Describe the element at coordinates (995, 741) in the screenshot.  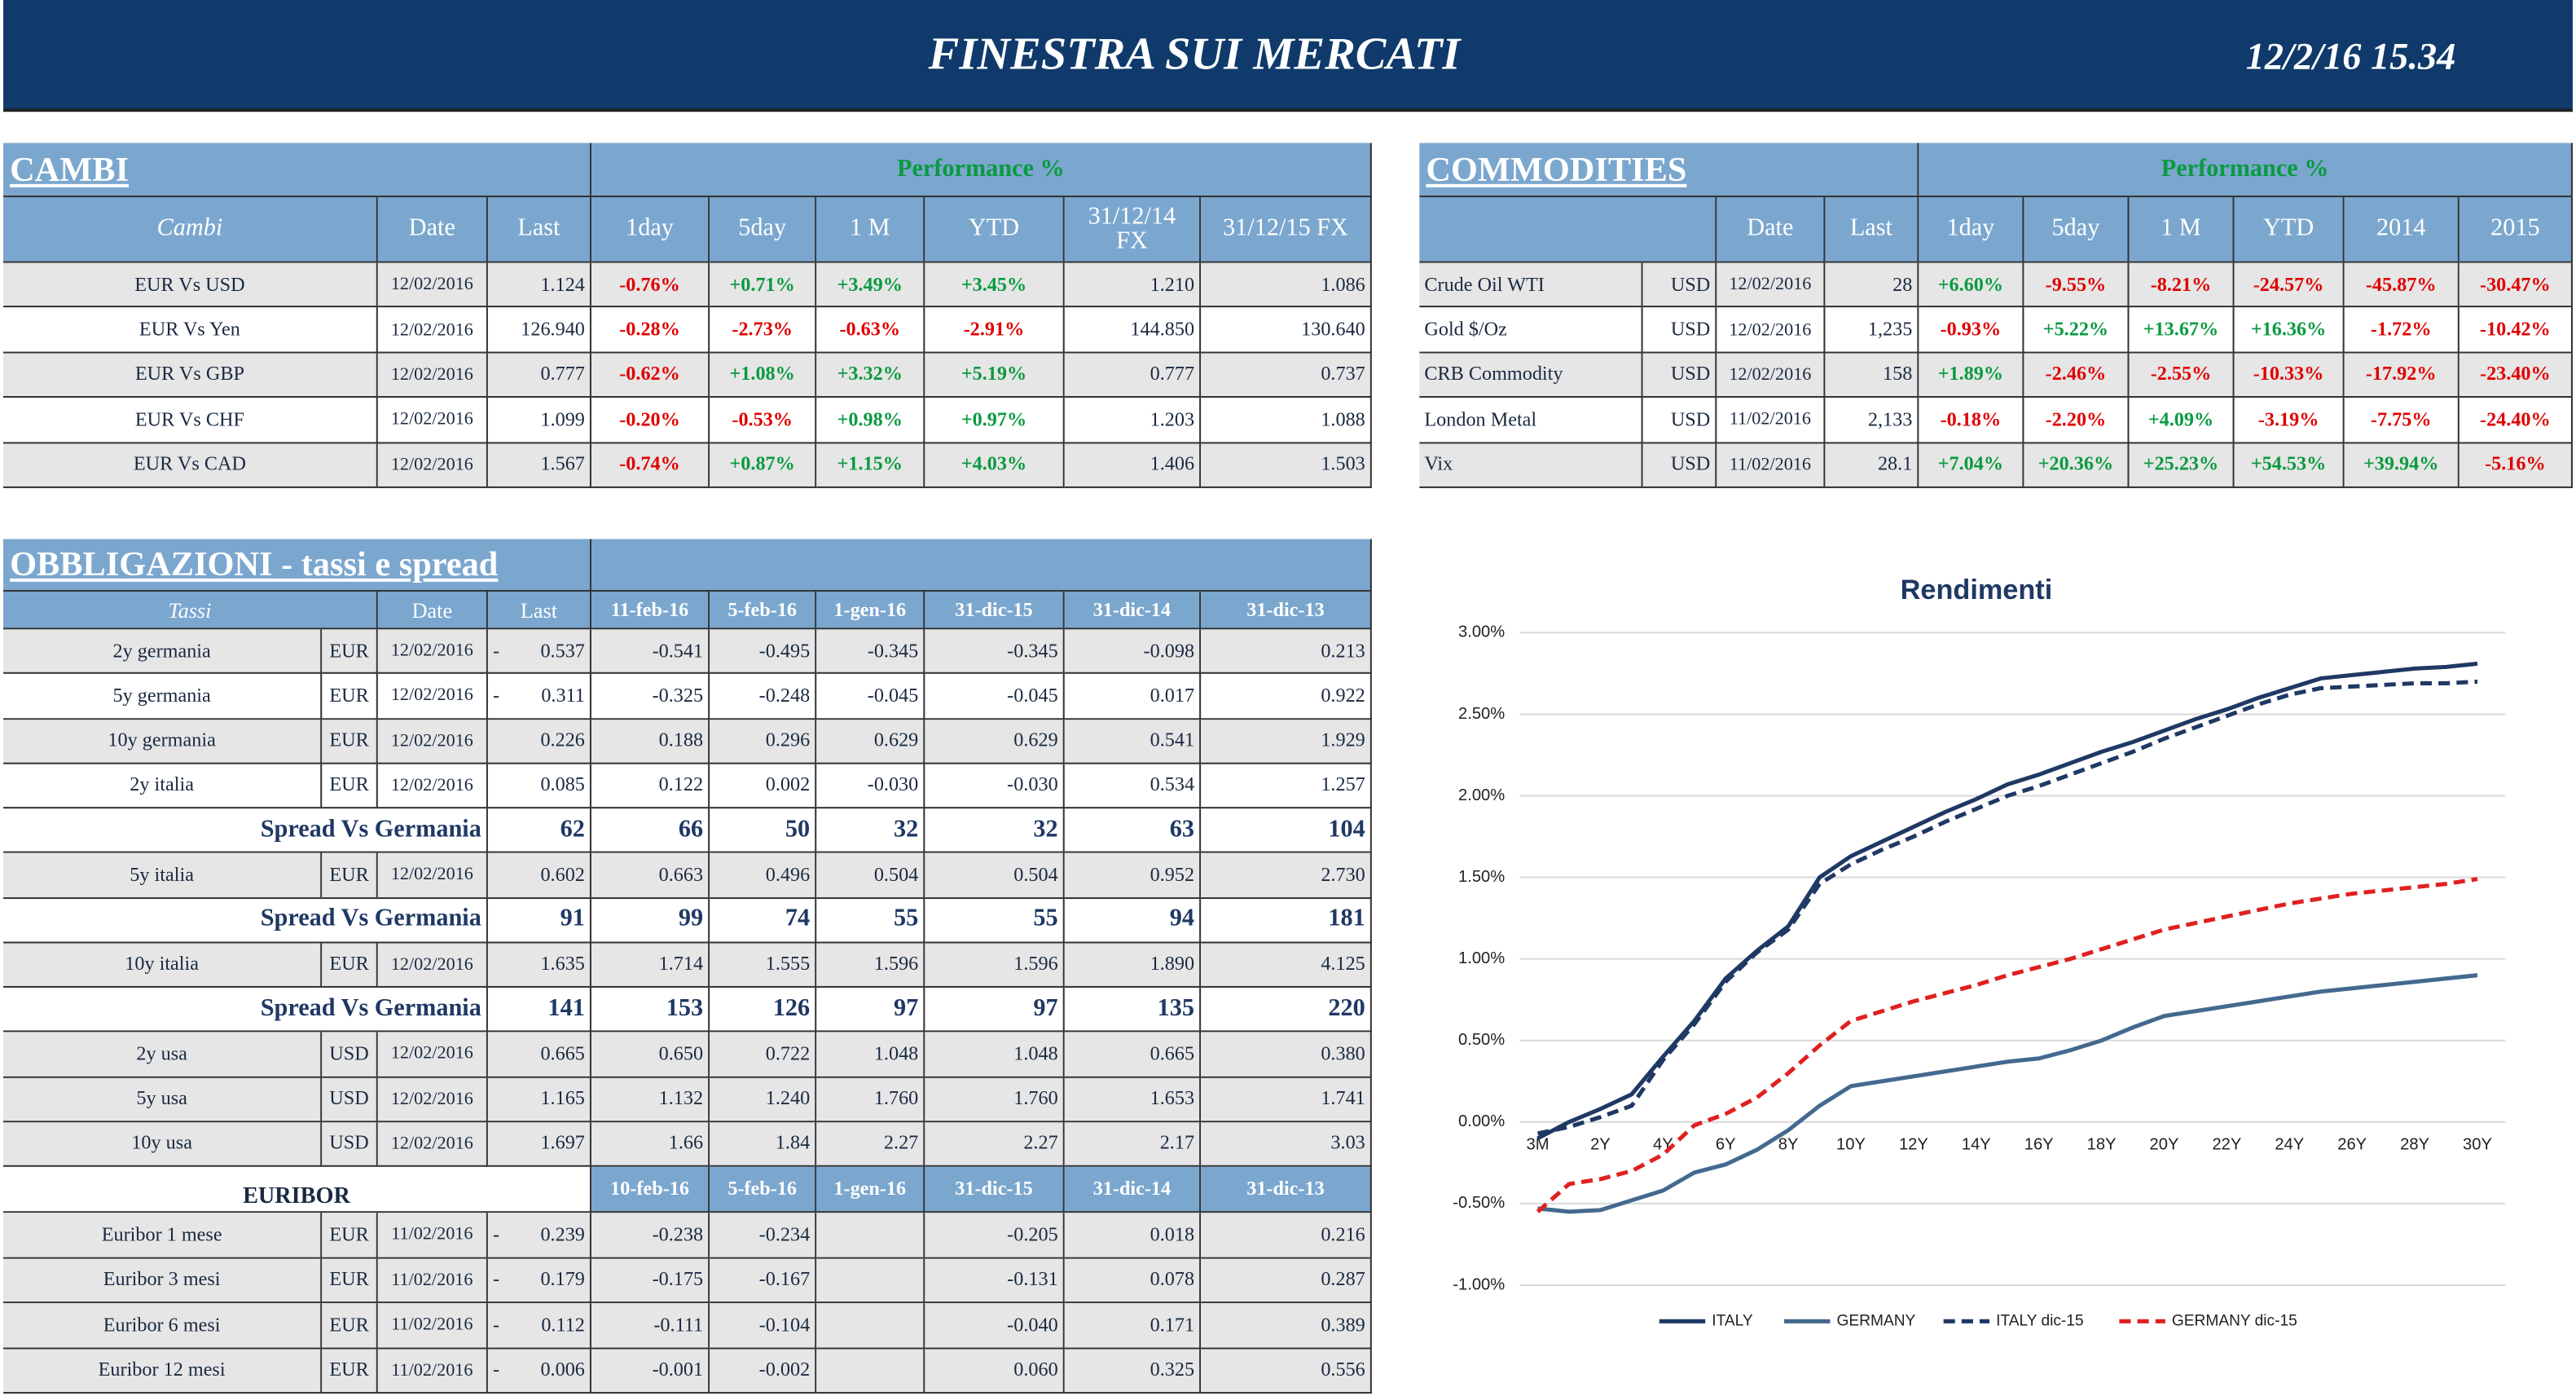
I see `table-cell: 0.629` at that location.